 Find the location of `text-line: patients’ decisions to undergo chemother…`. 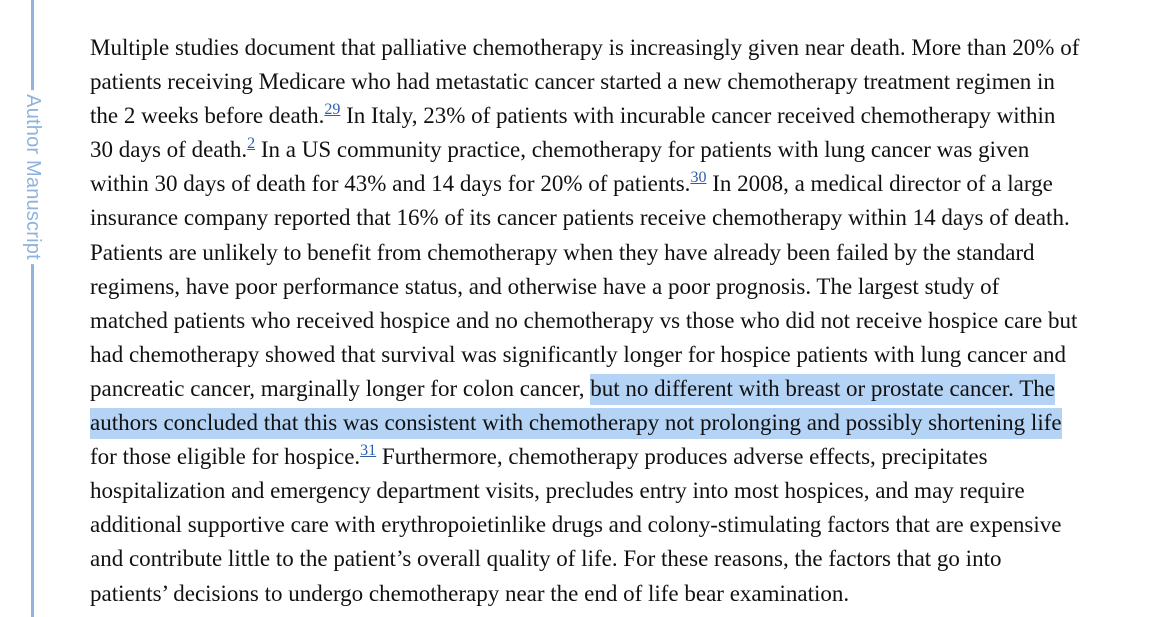

text-line: patients’ decisions to undergo chemother… is located at coordinates (470, 593).